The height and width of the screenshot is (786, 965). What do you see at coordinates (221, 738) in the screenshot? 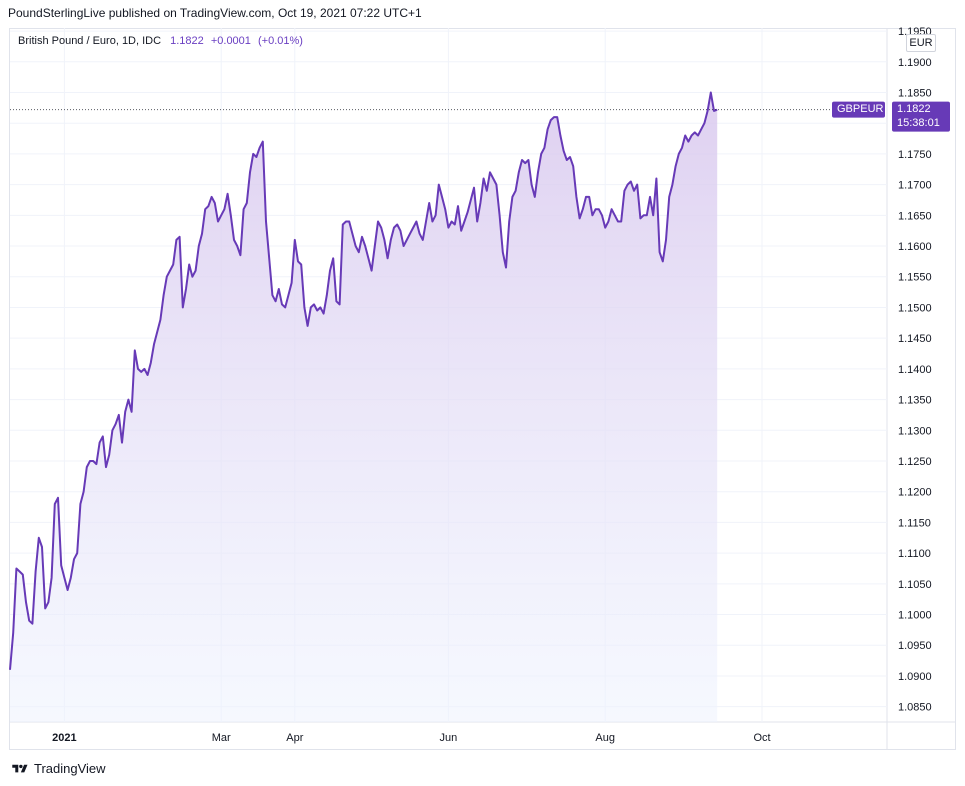
I see `x-tick-label: Mar` at bounding box center [221, 738].